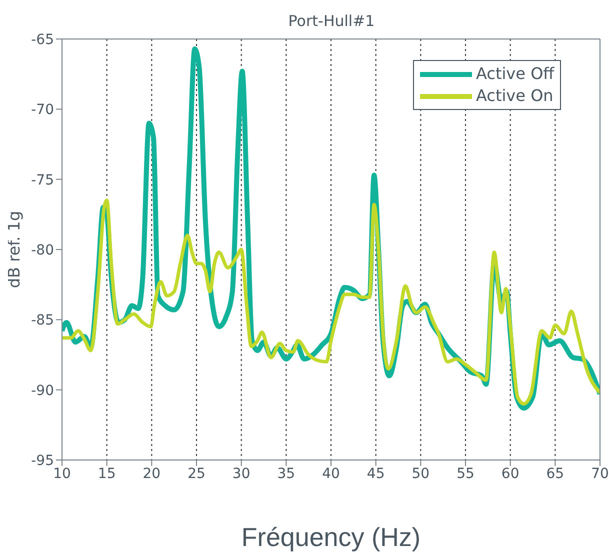 Image resolution: width=609 pixels, height=559 pixels. I want to click on y-tick-label: -95, so click(42, 460).